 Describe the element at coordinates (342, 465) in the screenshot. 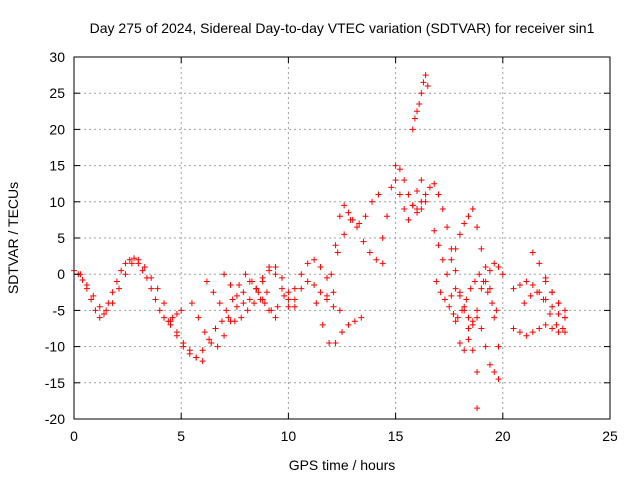

I see `x-axis-label: GPS time / hours` at that location.